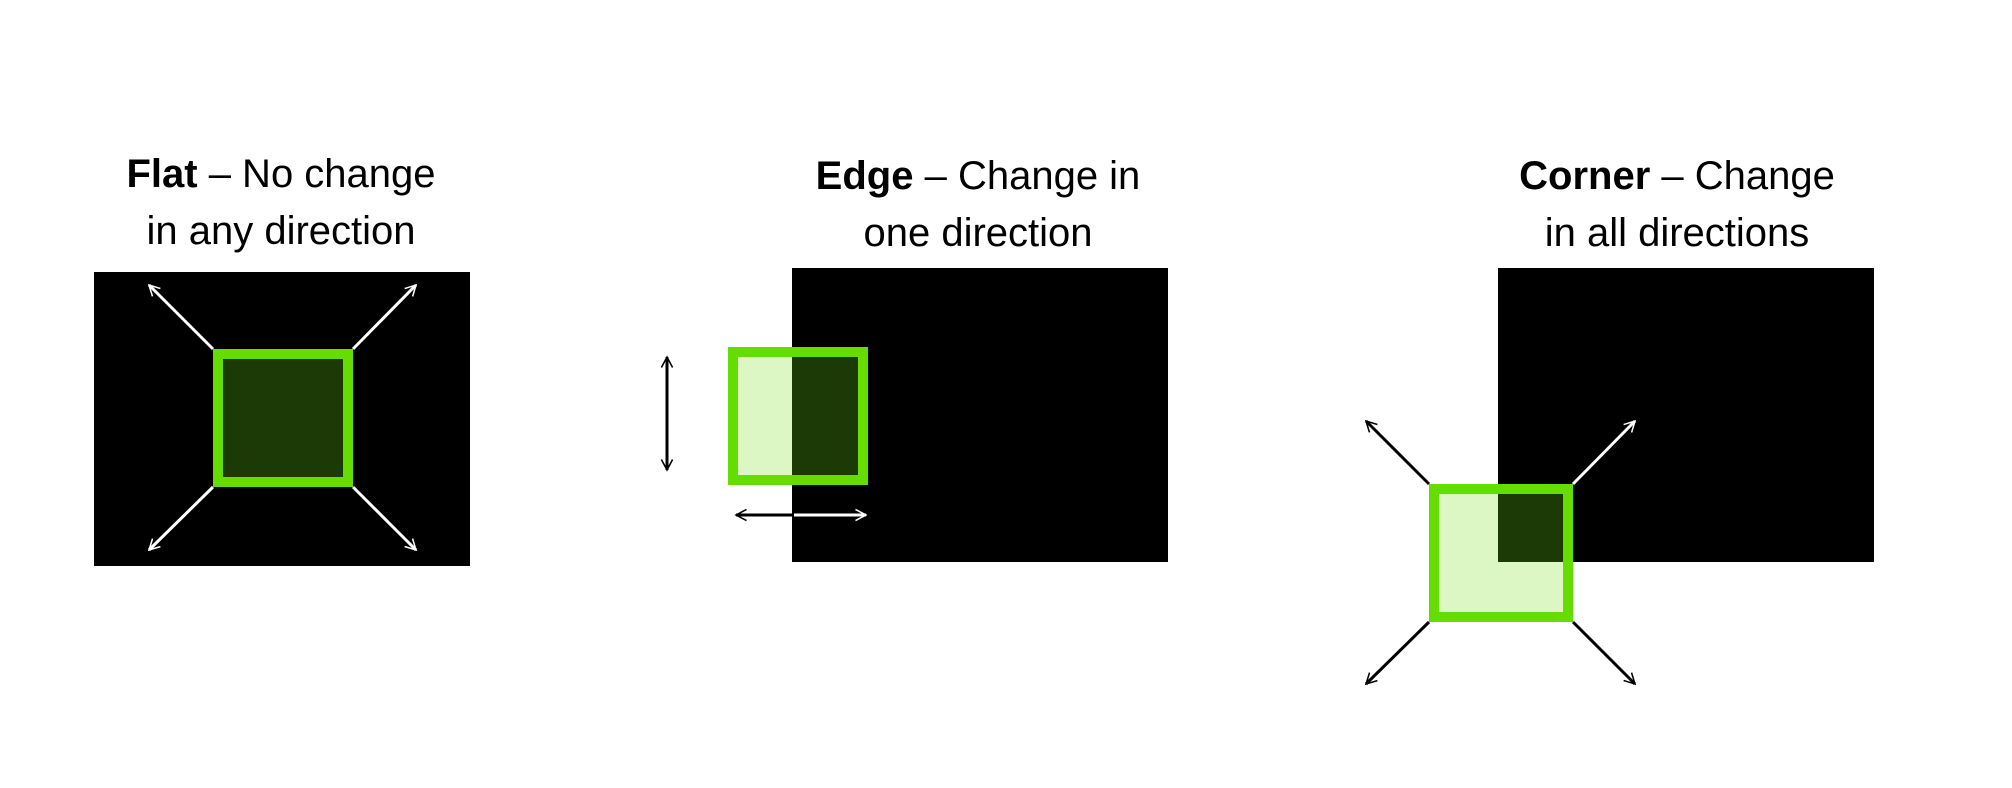  What do you see at coordinates (864, 176) in the screenshot?
I see `caption-edge-bold: Edge` at bounding box center [864, 176].